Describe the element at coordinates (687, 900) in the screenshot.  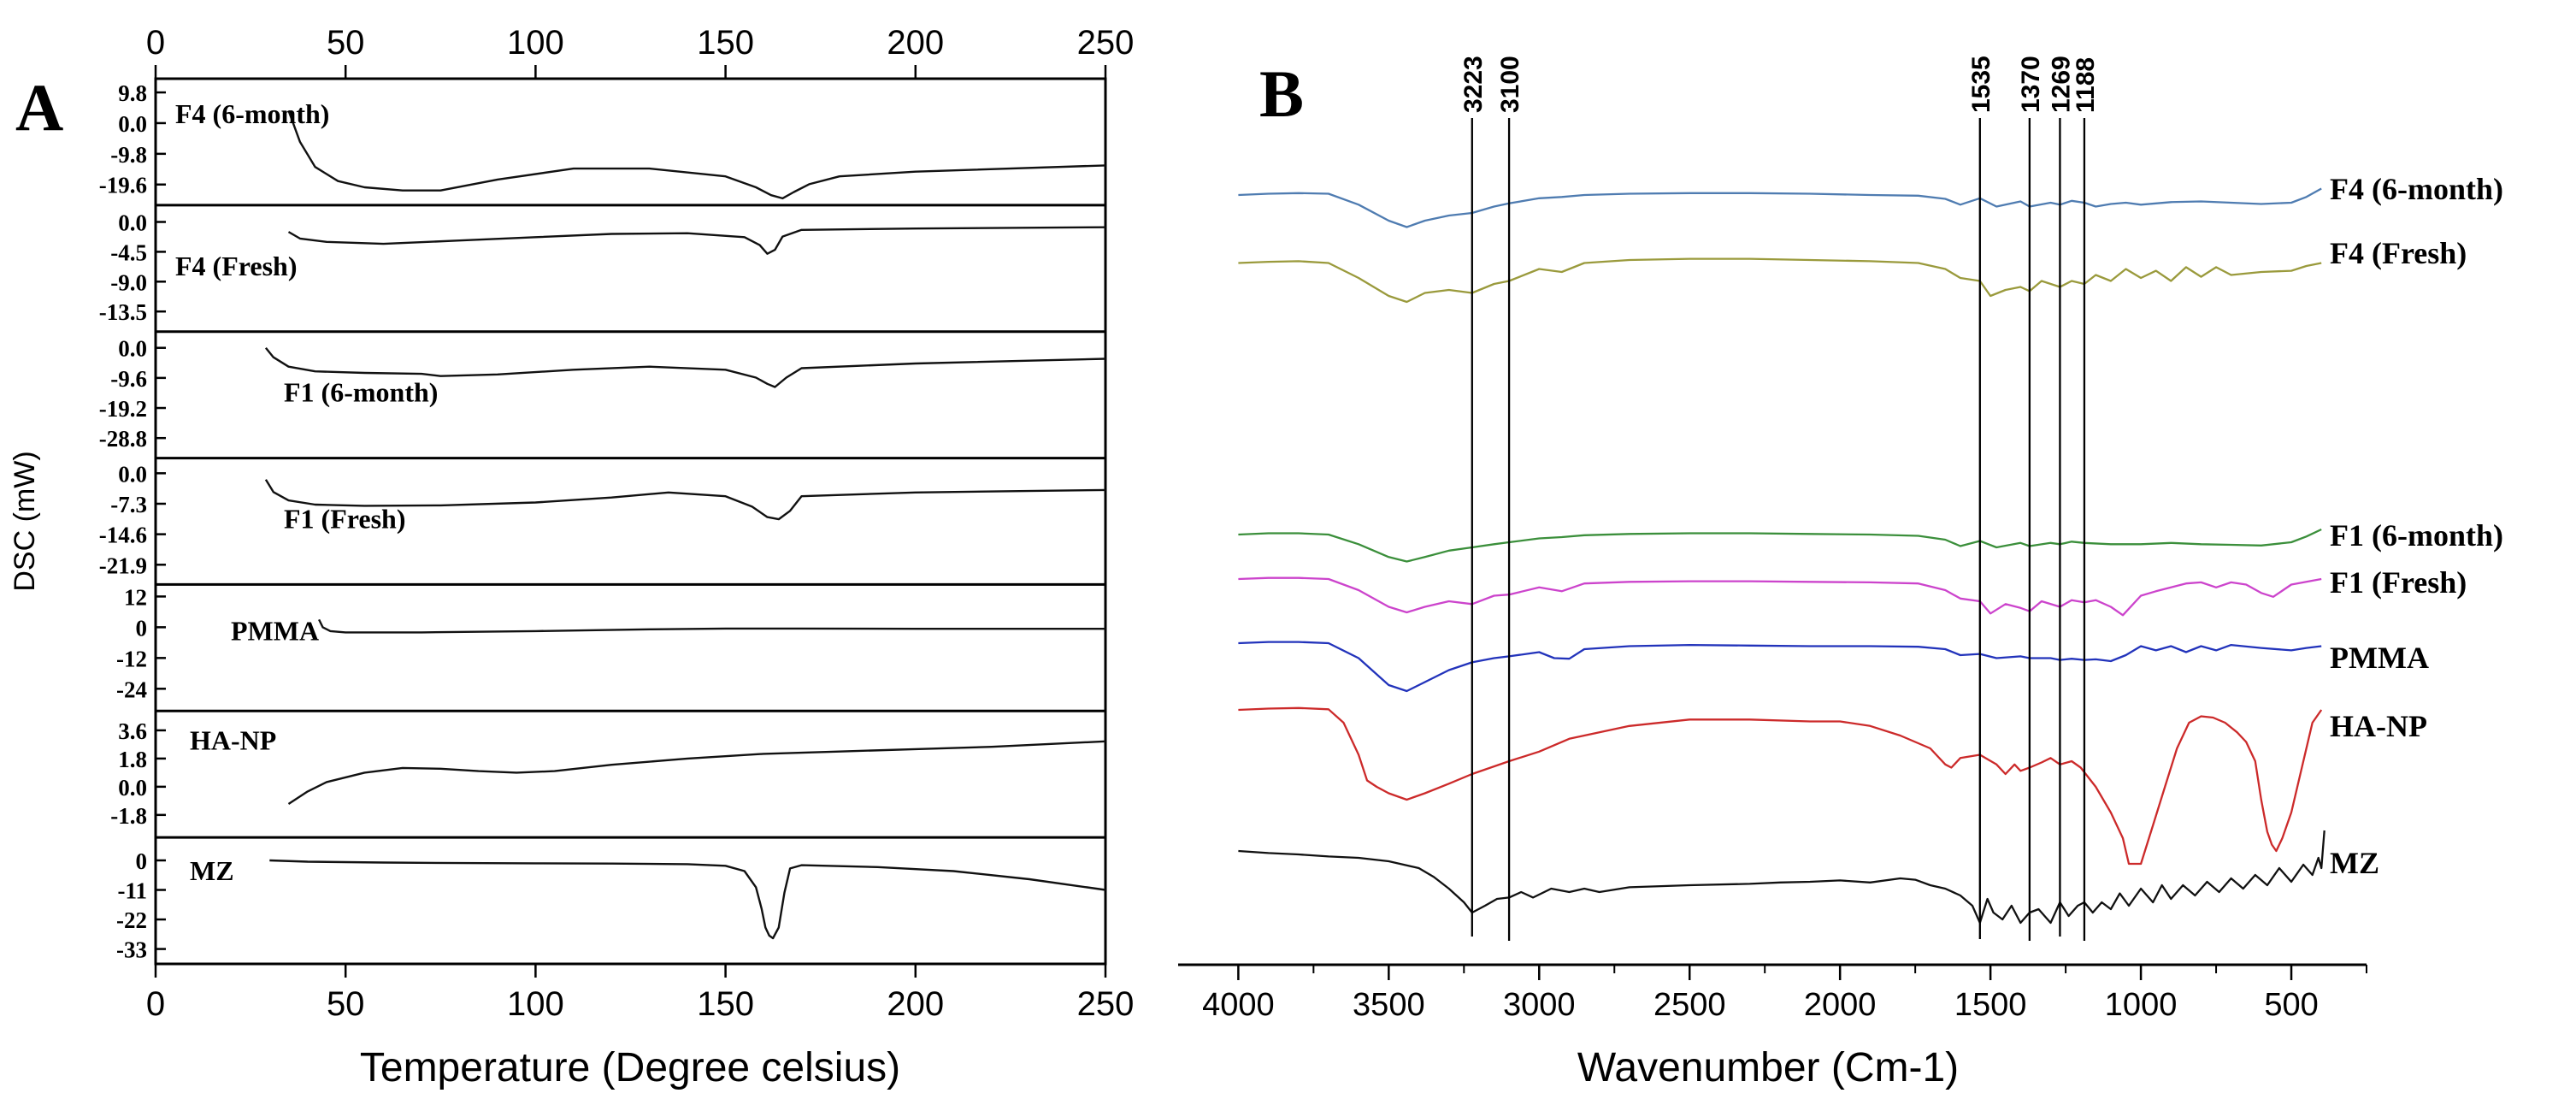
I see `dsc-curve-mz` at that location.